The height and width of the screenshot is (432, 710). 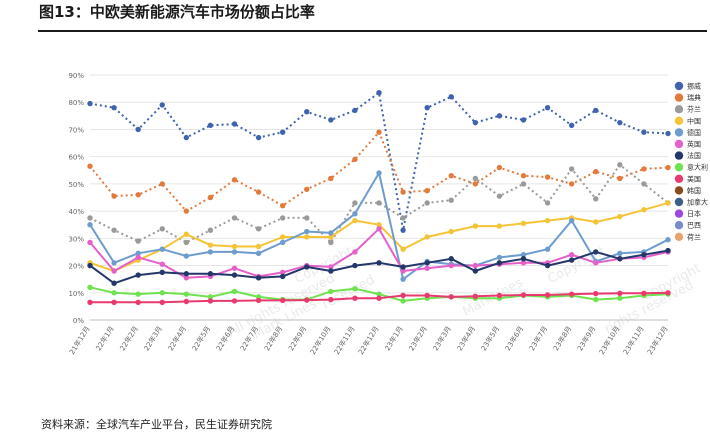 What do you see at coordinates (694, 155) in the screenshot?
I see `legend-label: 法国` at bounding box center [694, 155].